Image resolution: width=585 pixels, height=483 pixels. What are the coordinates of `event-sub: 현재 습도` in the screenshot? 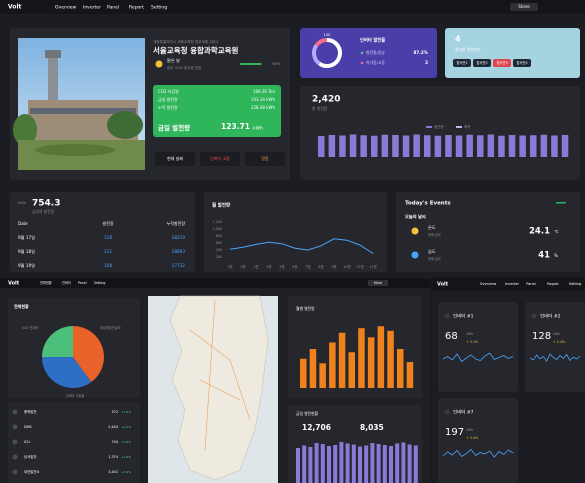 It's located at (434, 258).